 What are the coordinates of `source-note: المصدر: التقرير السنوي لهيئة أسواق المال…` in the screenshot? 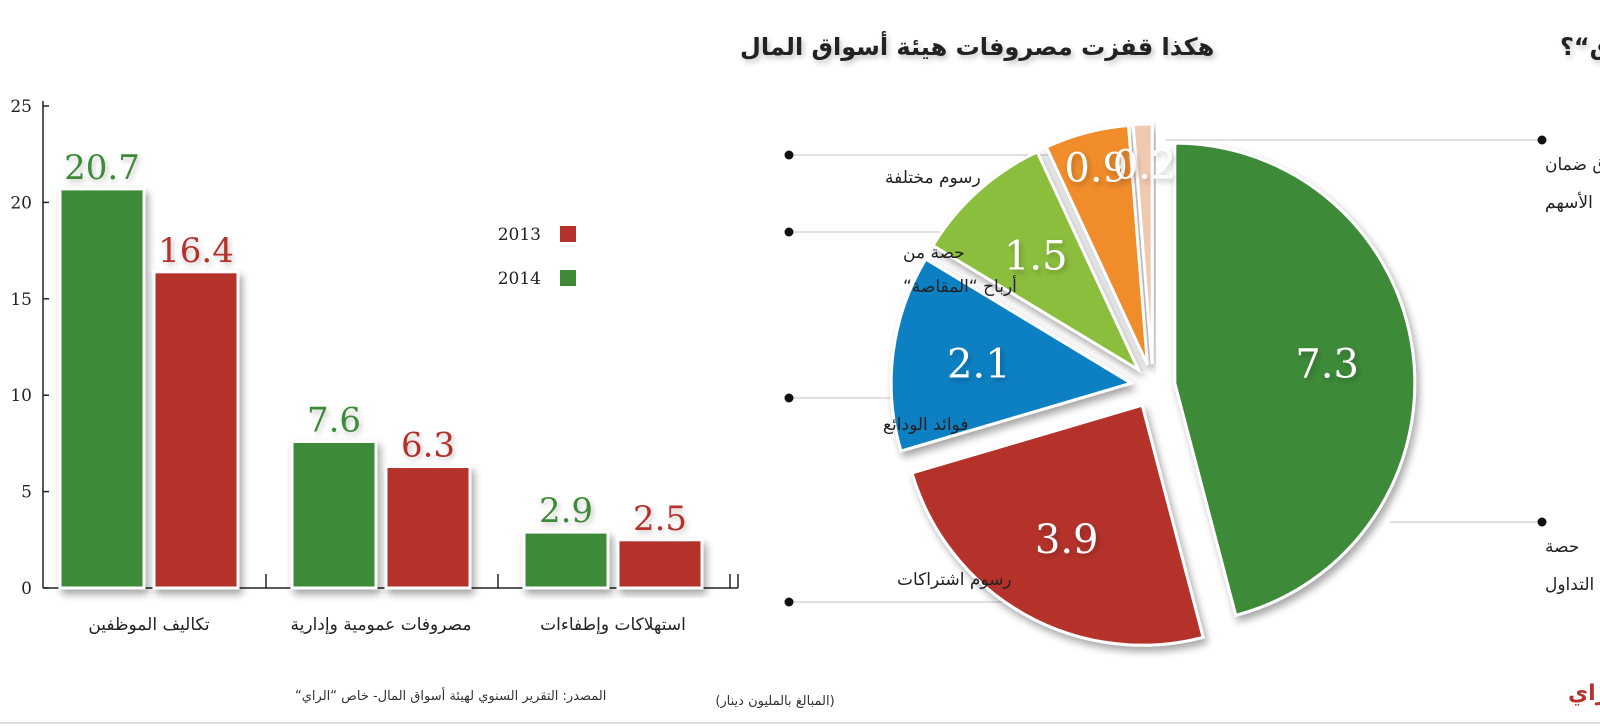 It's located at (450, 695).